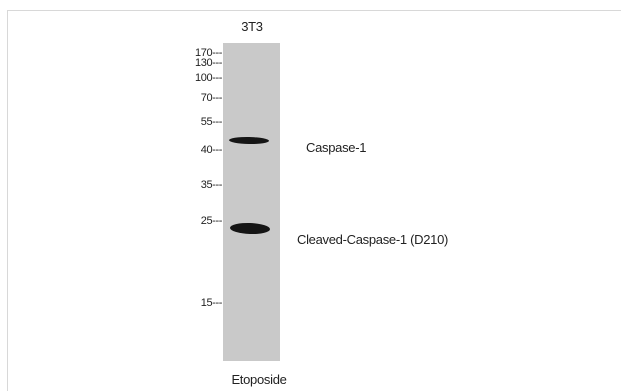 This screenshot has height=391, width=621. Describe the element at coordinates (336, 147) in the screenshot. I see `band-label-caspase-1: Caspase-1` at that location.